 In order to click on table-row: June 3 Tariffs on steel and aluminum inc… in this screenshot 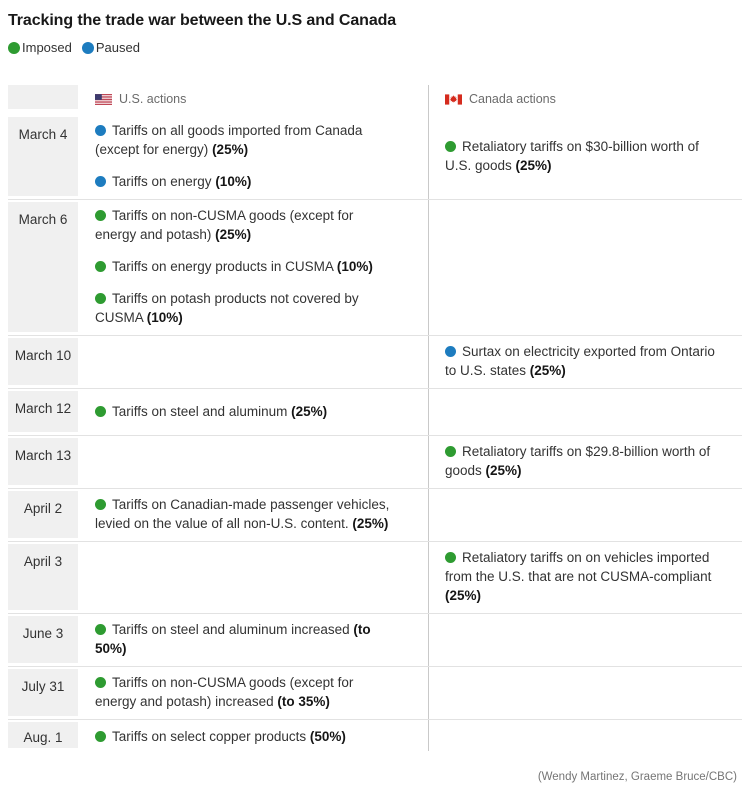, I will do `click(375, 639)`.